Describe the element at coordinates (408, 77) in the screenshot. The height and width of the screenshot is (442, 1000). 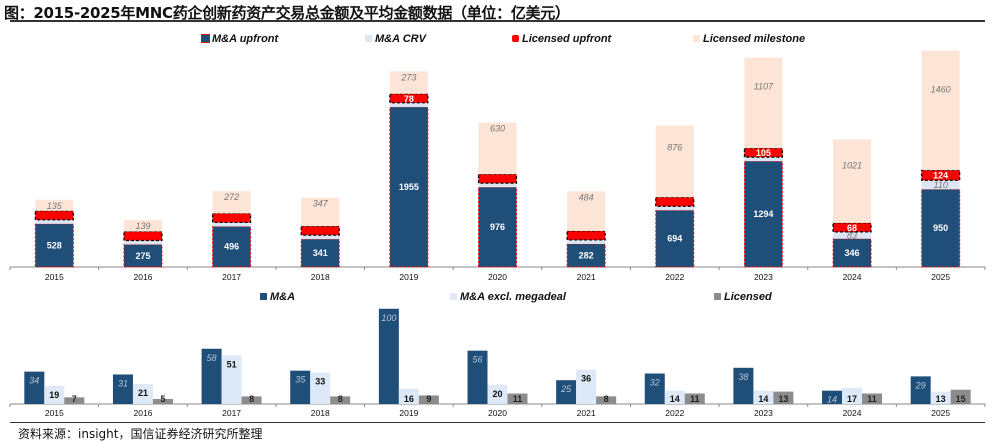
I see `data-label: 273` at that location.